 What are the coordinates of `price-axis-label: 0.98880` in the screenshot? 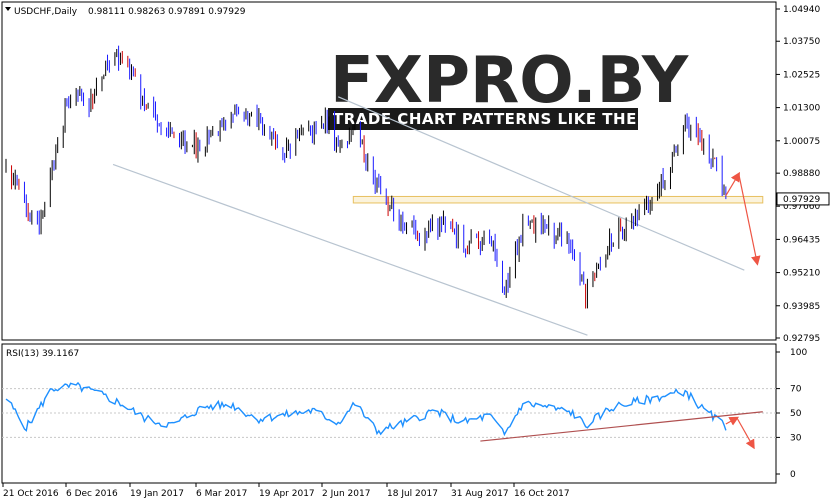 It's located at (801, 174).